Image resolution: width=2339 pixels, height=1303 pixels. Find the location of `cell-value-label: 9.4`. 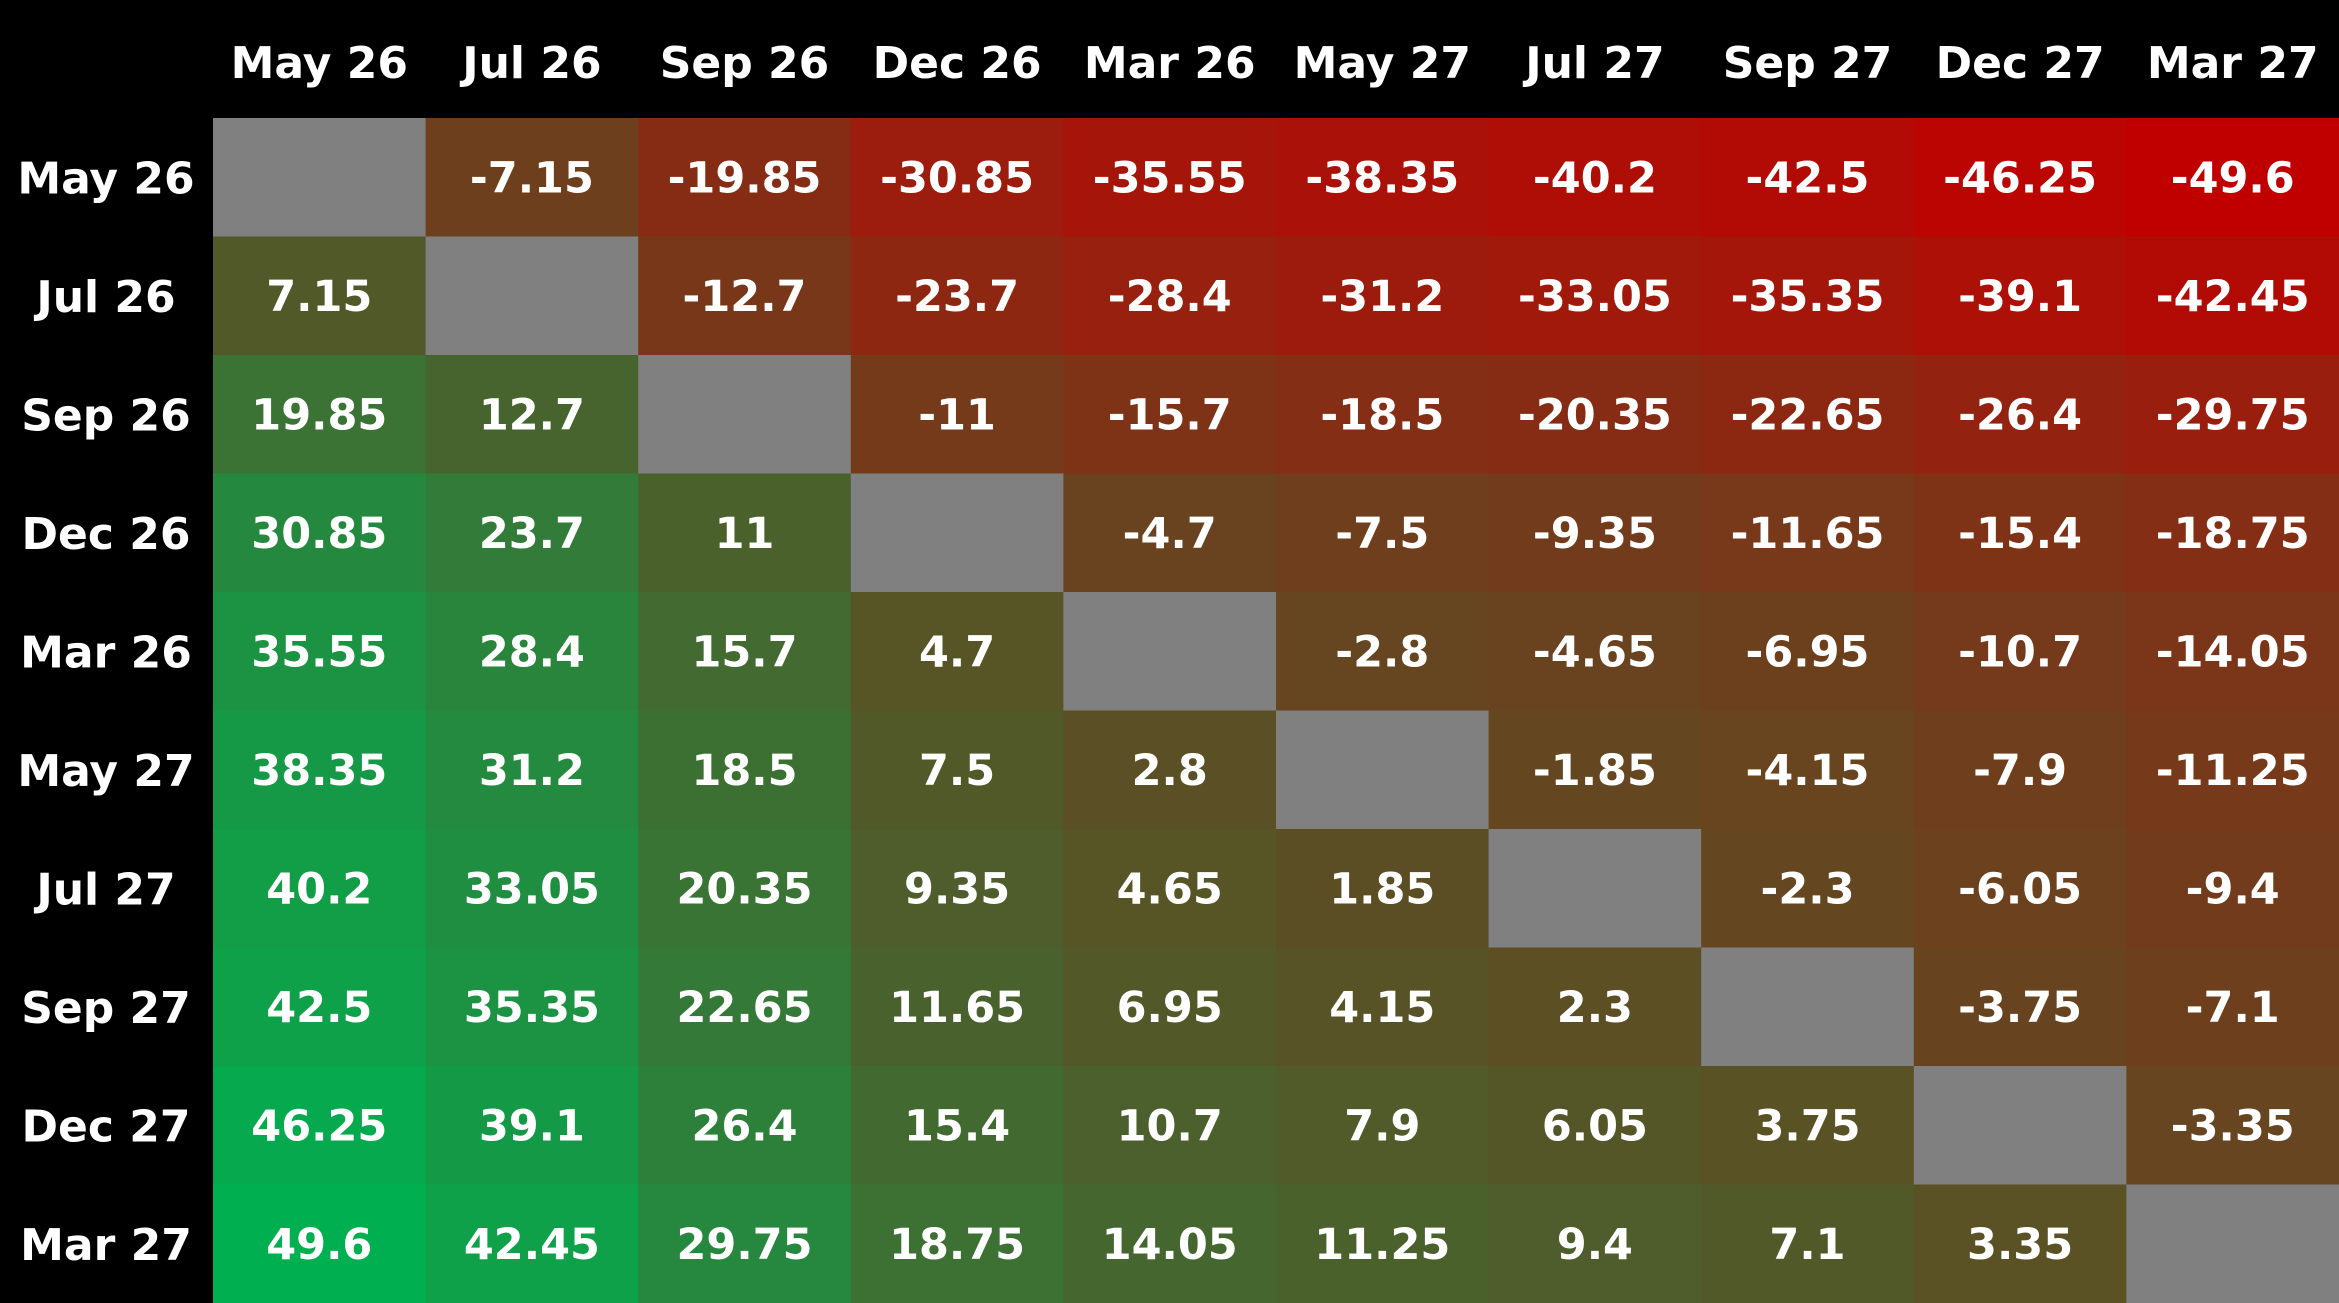

cell-value-label: 9.4 is located at coordinates (1595, 1245).